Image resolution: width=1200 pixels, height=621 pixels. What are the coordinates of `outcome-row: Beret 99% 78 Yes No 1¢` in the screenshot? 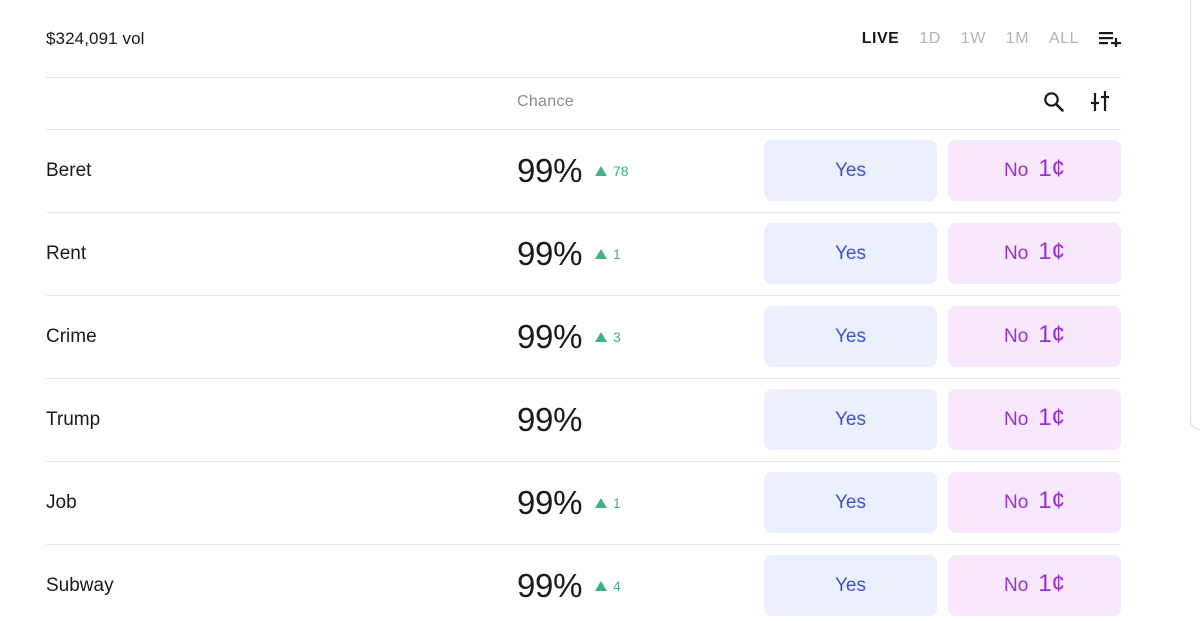 It's located at (583, 171).